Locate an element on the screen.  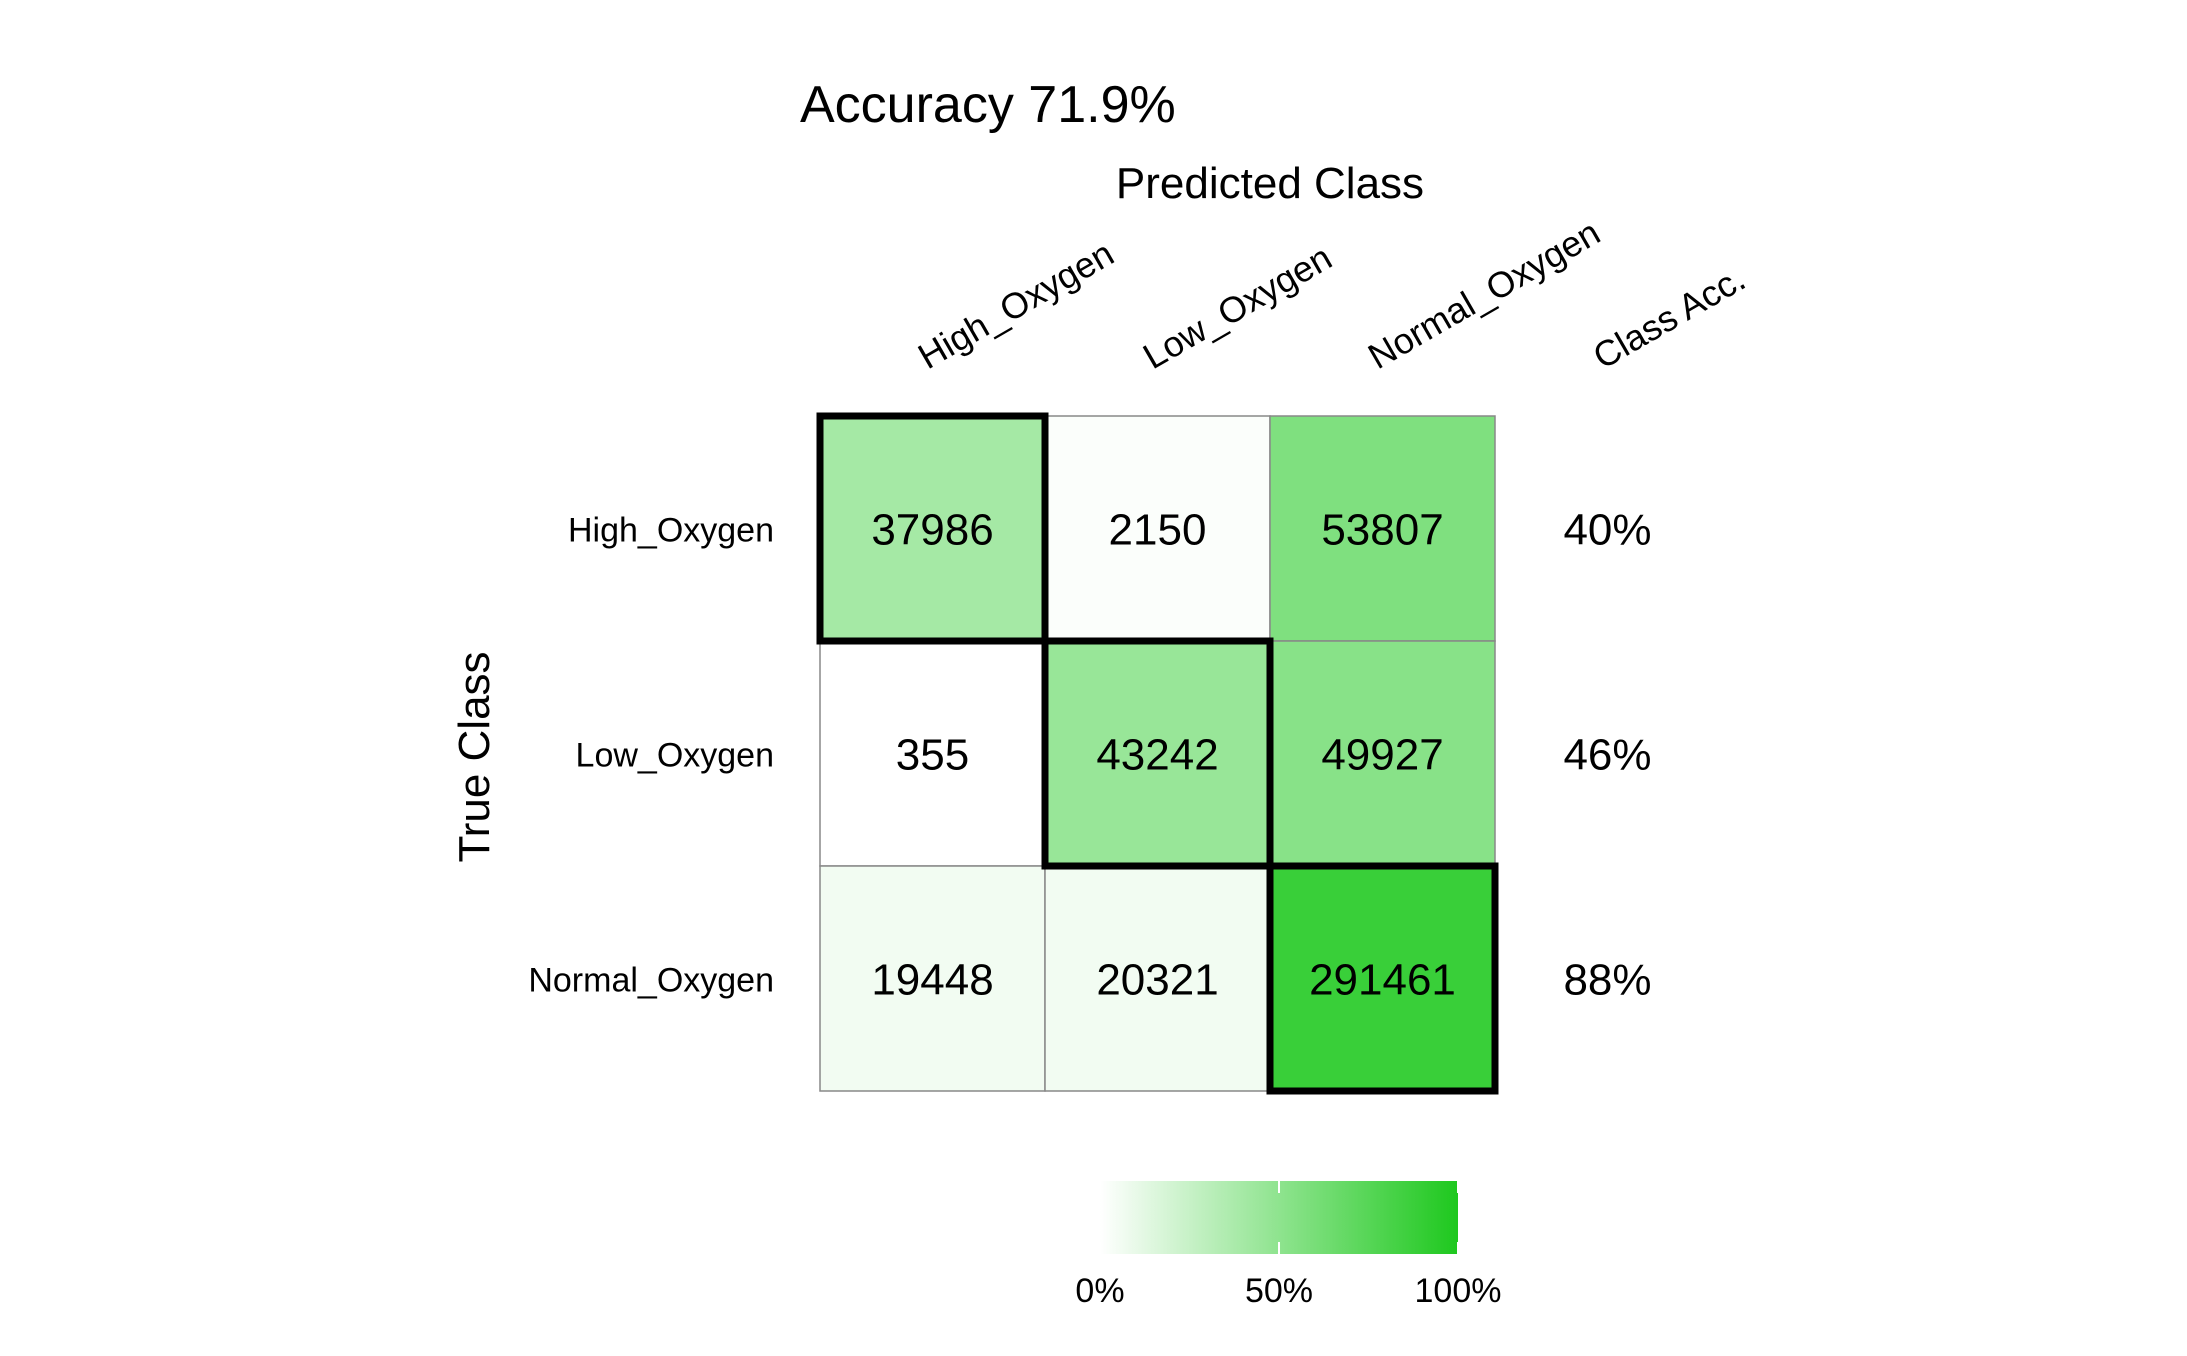
row-label: Normal_Oxygen is located at coordinates (651, 981).